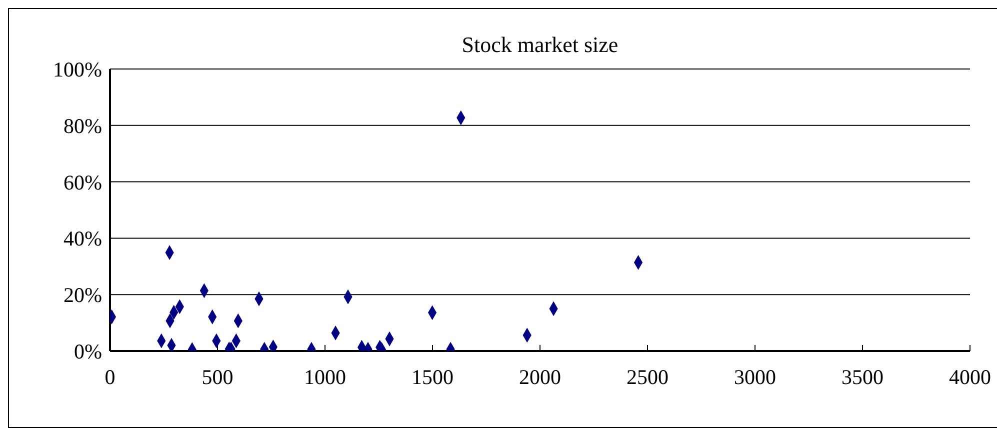 Image resolution: width=997 pixels, height=428 pixels. Describe the element at coordinates (83, 238) in the screenshot. I see `y-tick-label: 40%` at that location.